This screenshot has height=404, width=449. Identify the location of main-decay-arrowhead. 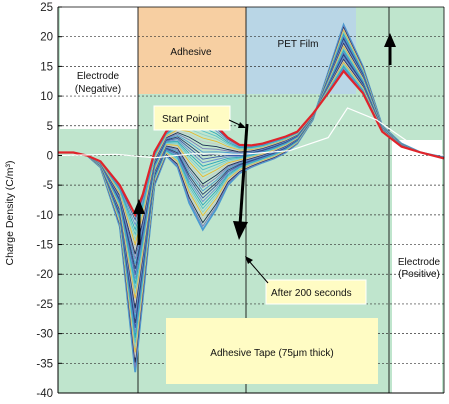
(240, 230).